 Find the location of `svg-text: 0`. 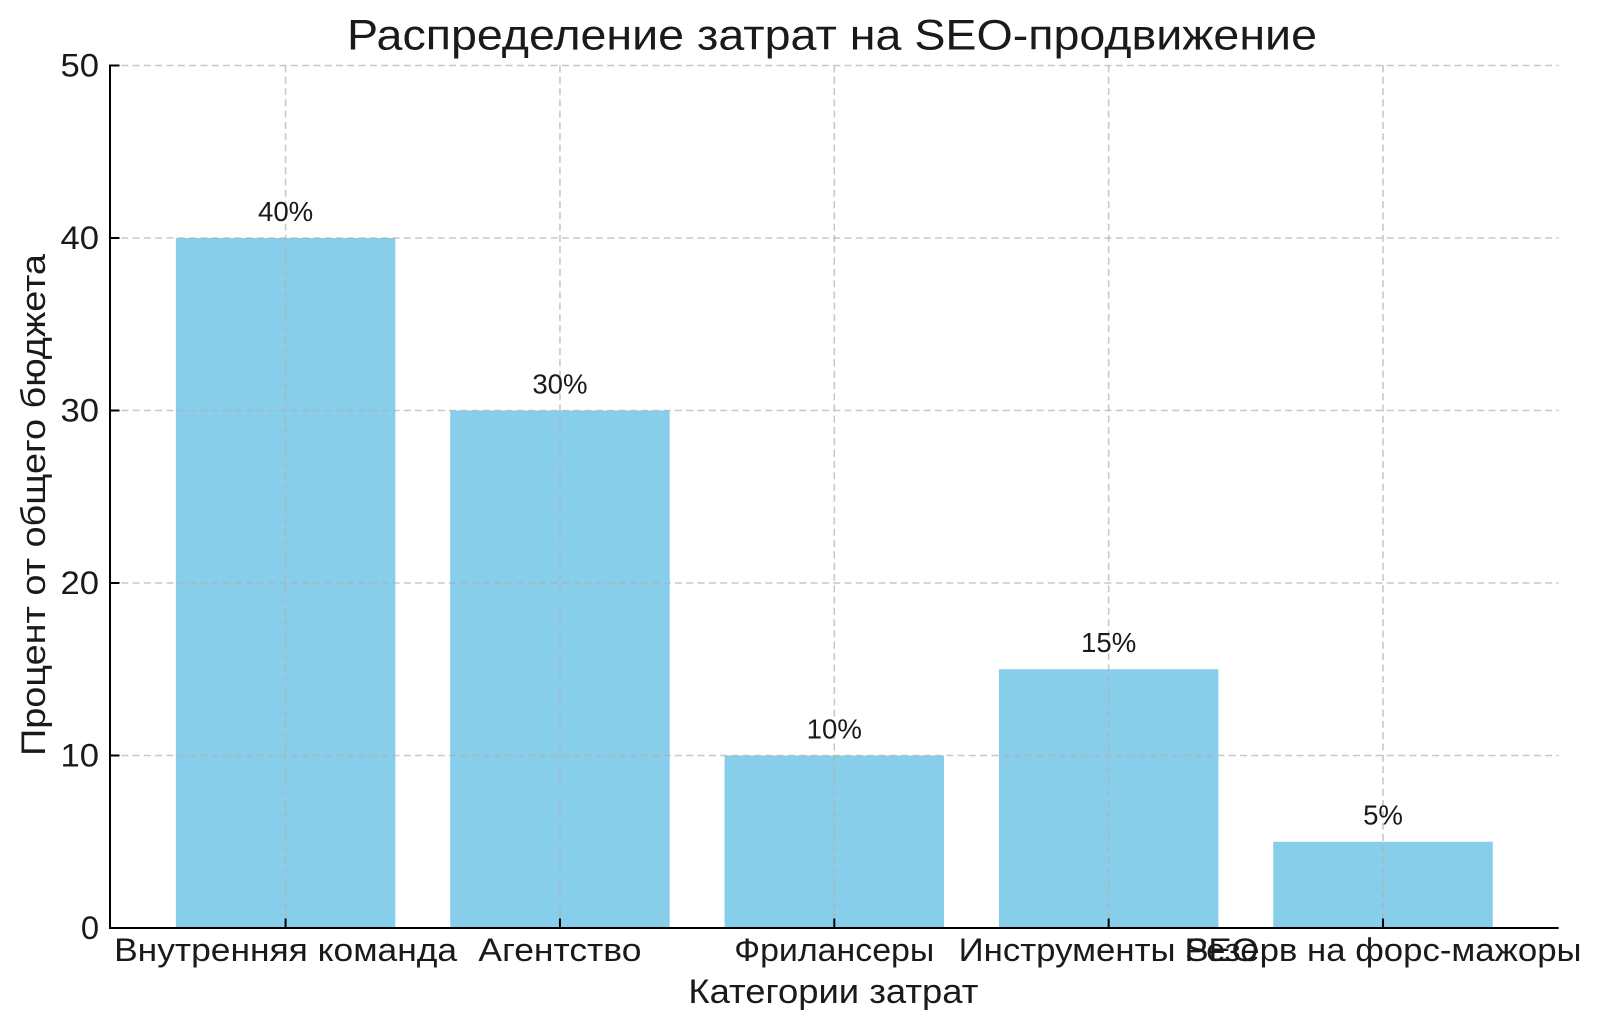

svg-text: 0 is located at coordinates (90, 927).